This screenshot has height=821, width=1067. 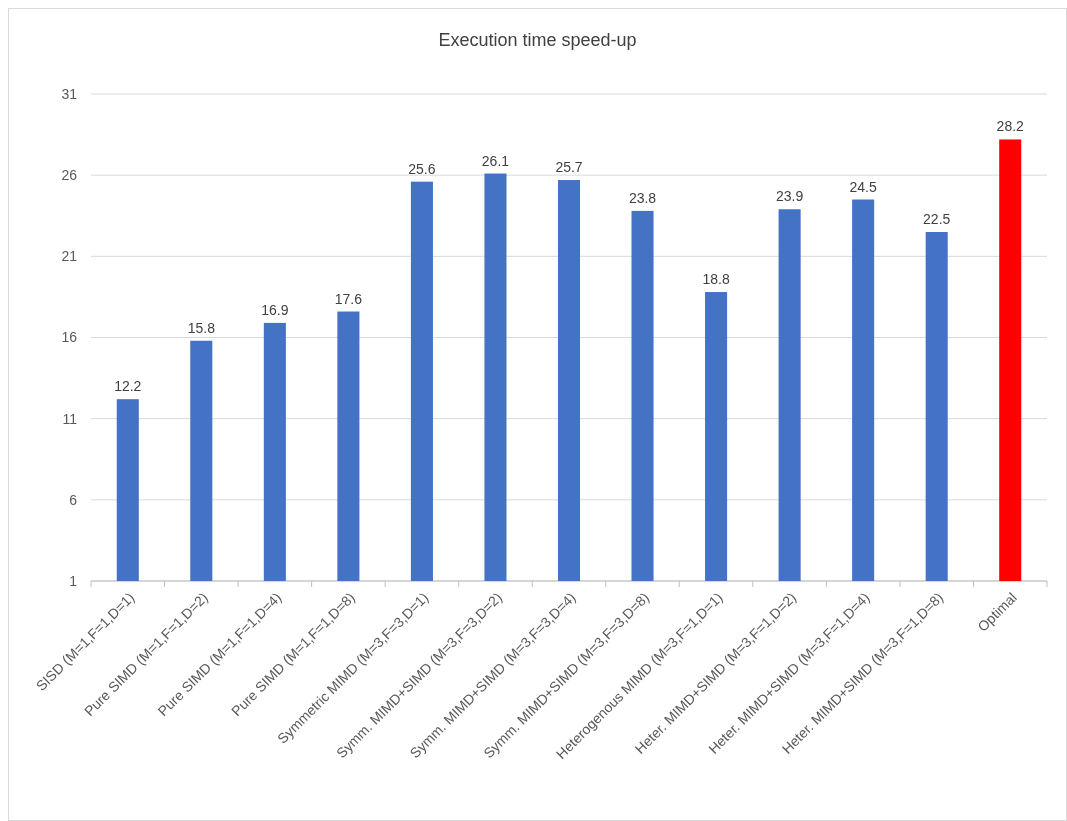 What do you see at coordinates (789, 196) in the screenshot?
I see `data-label: 23.9` at bounding box center [789, 196].